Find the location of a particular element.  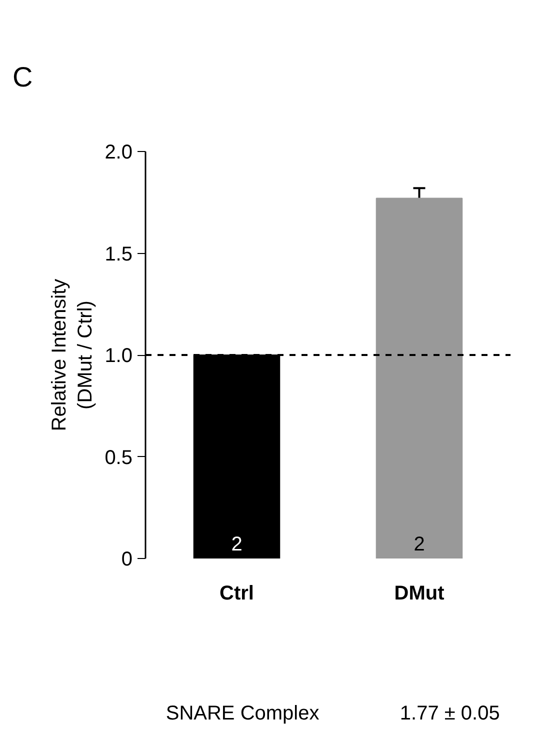

y-tick-label: 0 is located at coordinates (126, 559).